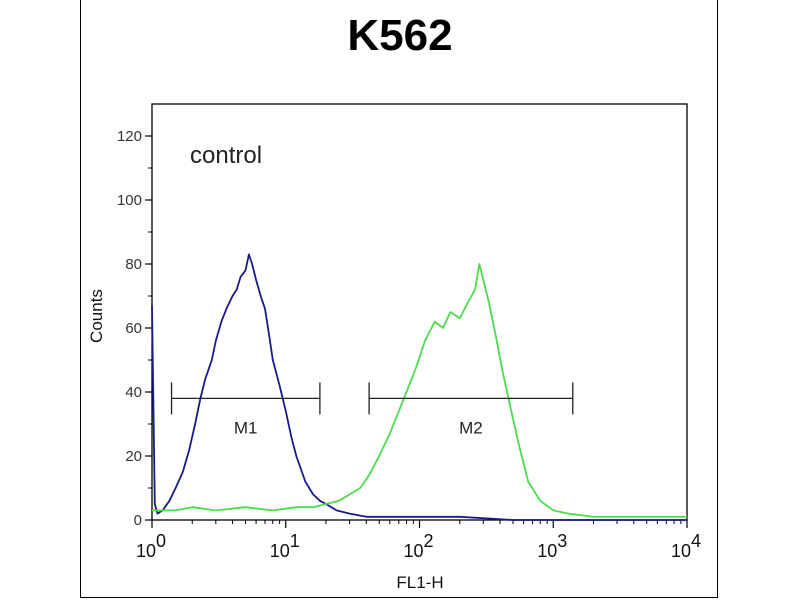  Describe the element at coordinates (129, 136) in the screenshot. I see `y-tick-label: 120` at that location.